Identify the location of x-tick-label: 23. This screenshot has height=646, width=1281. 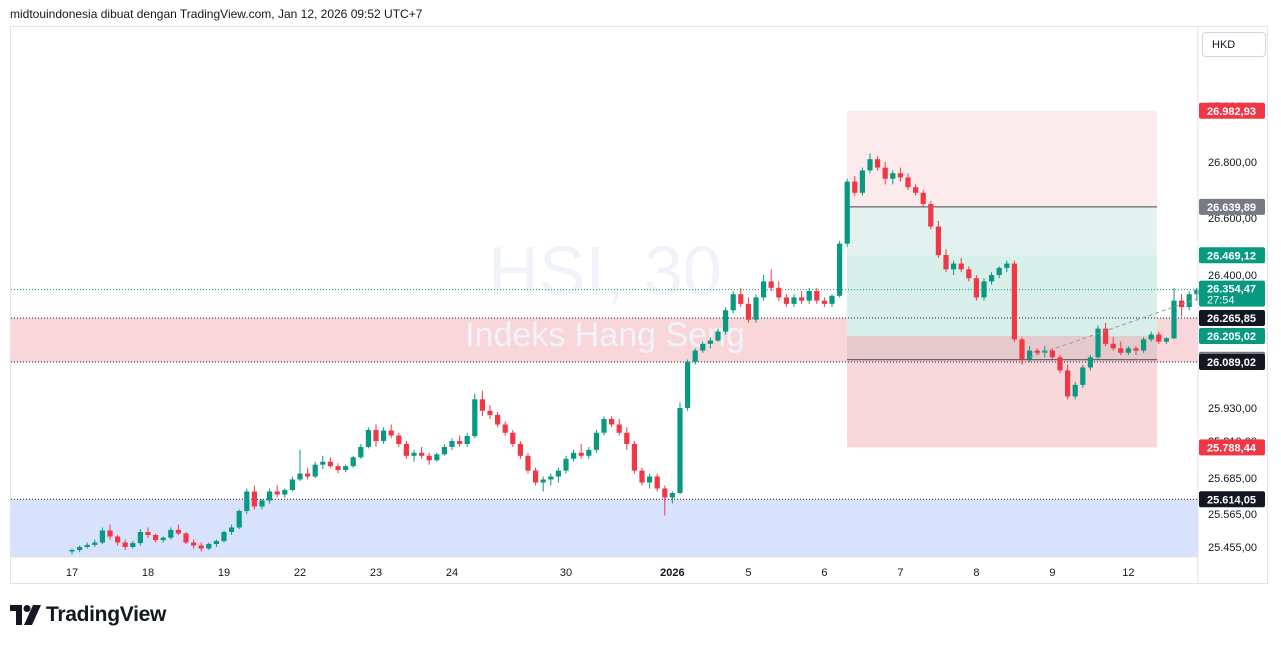
(376, 573).